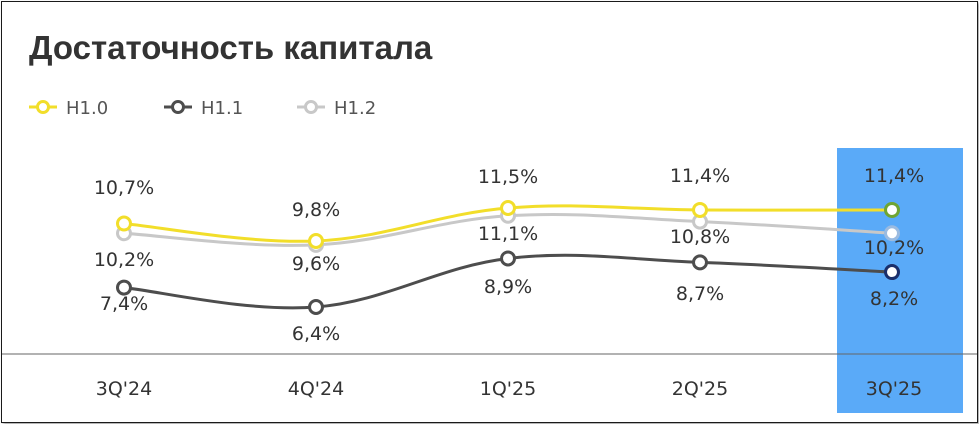 The image size is (979, 424). Describe the element at coordinates (700, 209) in the screenshot. I see `point-H1.0-2Q'25` at that location.